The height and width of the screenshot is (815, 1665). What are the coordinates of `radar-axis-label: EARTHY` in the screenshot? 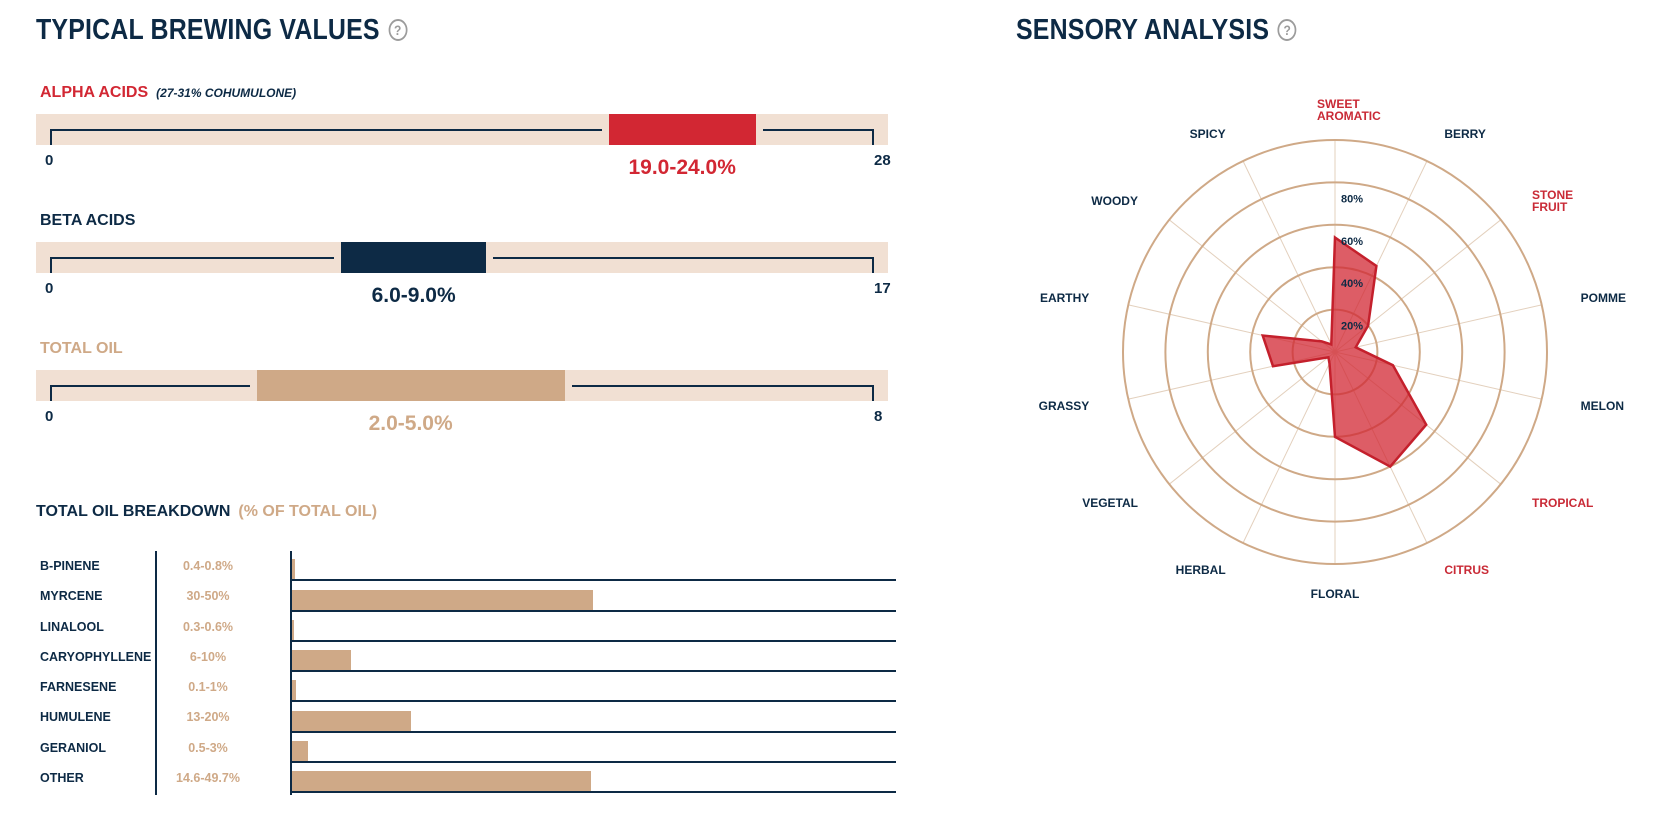 It's located at (1064, 298).